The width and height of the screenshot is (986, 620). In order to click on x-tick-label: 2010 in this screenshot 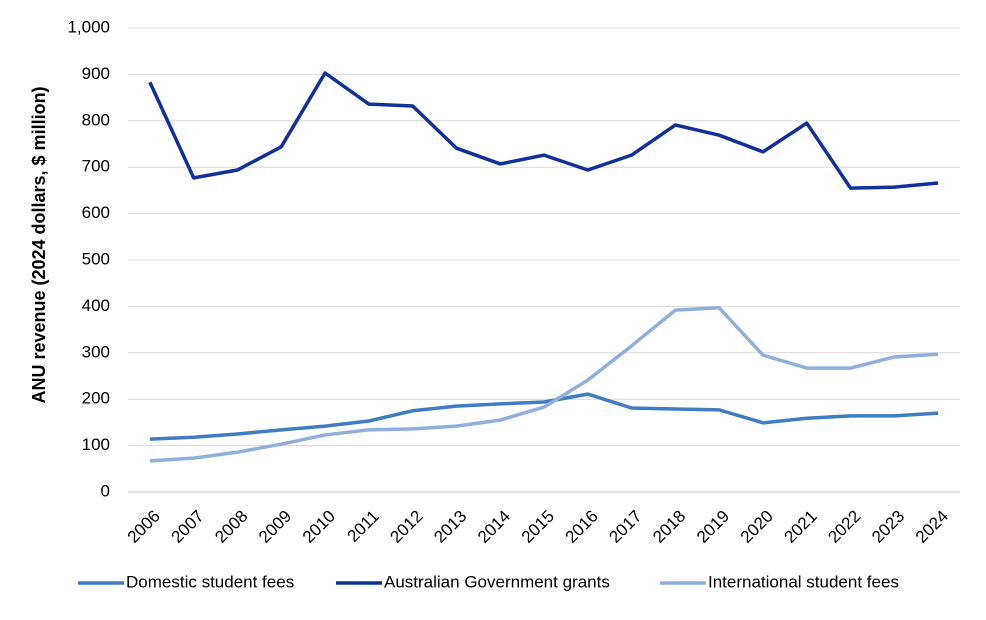, I will do `click(319, 527)`.